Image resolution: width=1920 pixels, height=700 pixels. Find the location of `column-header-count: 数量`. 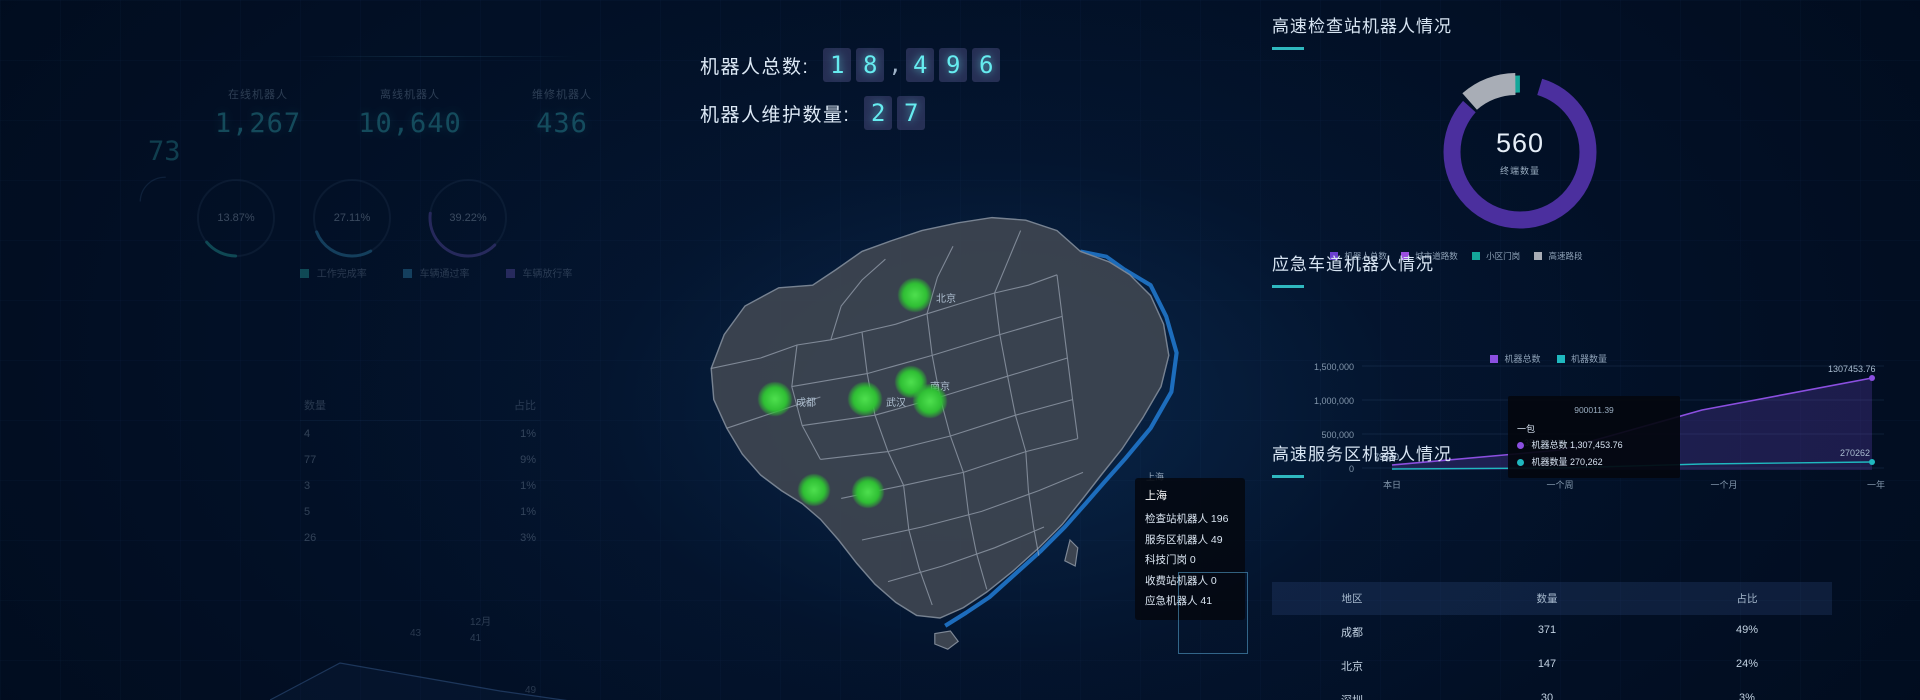

column-header-count: 数量 is located at coordinates (315, 406).